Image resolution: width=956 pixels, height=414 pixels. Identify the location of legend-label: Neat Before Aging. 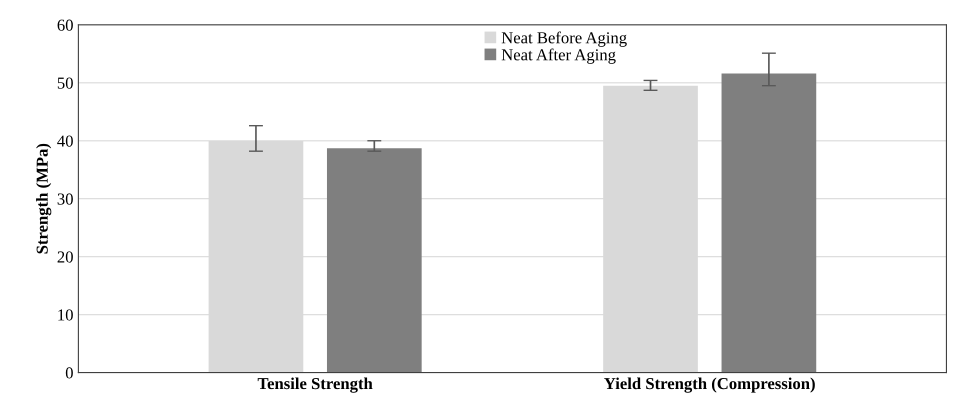
(564, 39).